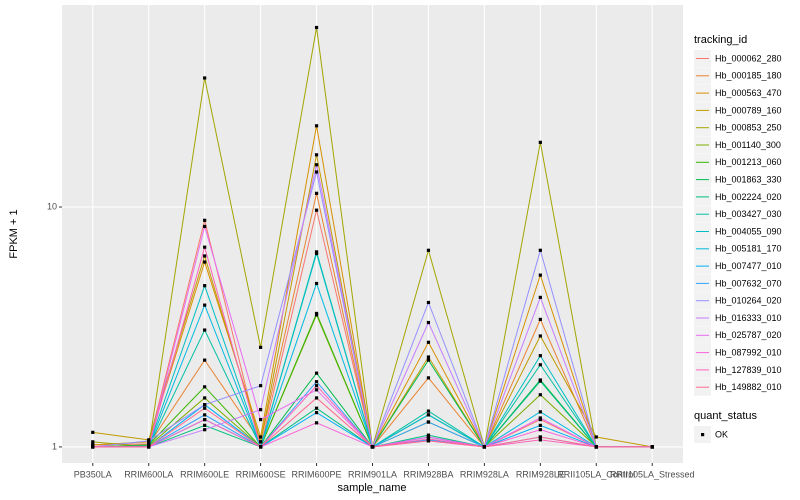  Describe the element at coordinates (748, 58) in the screenshot. I see `legend-label: Hb_000062_280` at that location.